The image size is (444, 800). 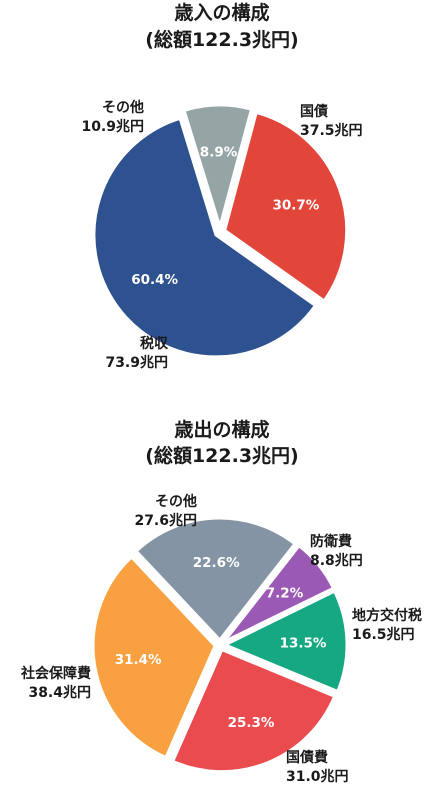 I want to click on revenue-value-other: 10.9兆円, so click(x=112, y=127).